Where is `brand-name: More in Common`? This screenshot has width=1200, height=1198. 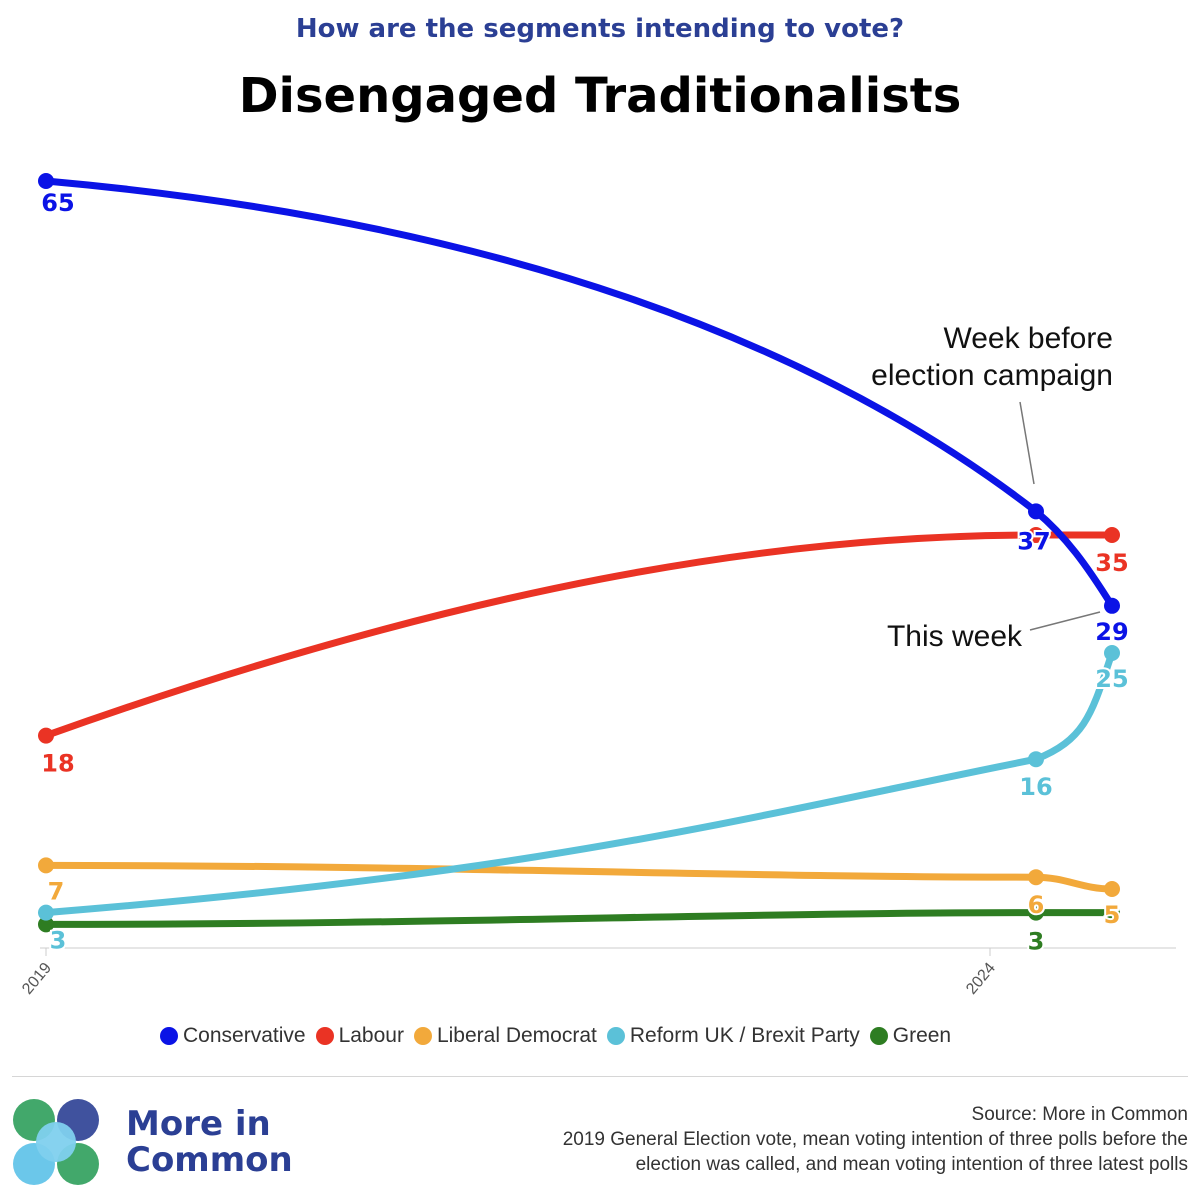
brand-name: More in Common is located at coordinates (209, 1142).